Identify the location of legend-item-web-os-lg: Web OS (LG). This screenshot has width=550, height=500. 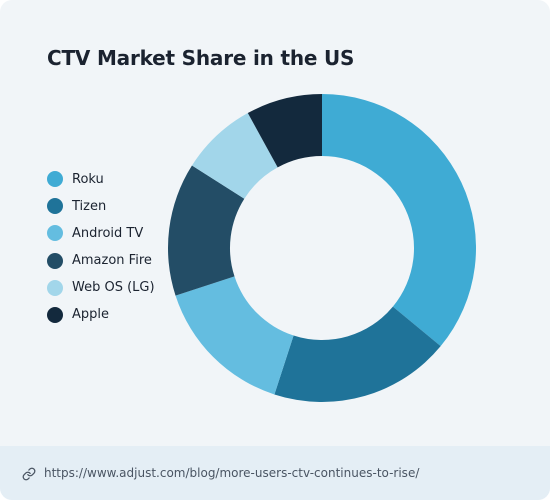
(101, 288).